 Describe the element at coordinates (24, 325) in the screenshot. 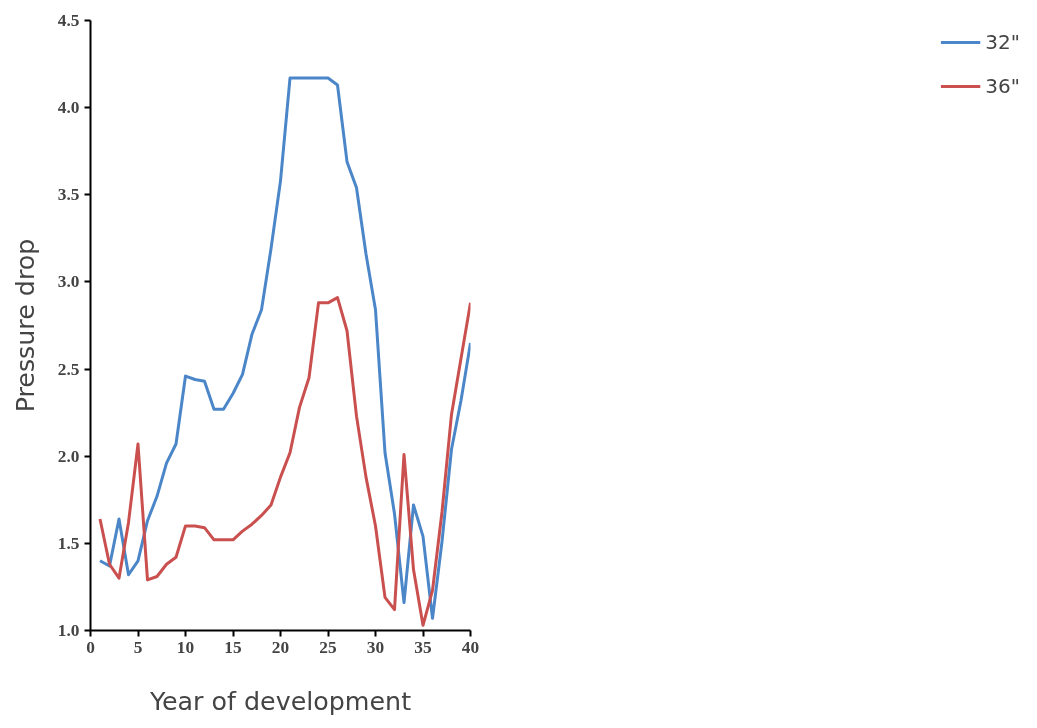

I see `y-axis-title: Pressure drop` at that location.